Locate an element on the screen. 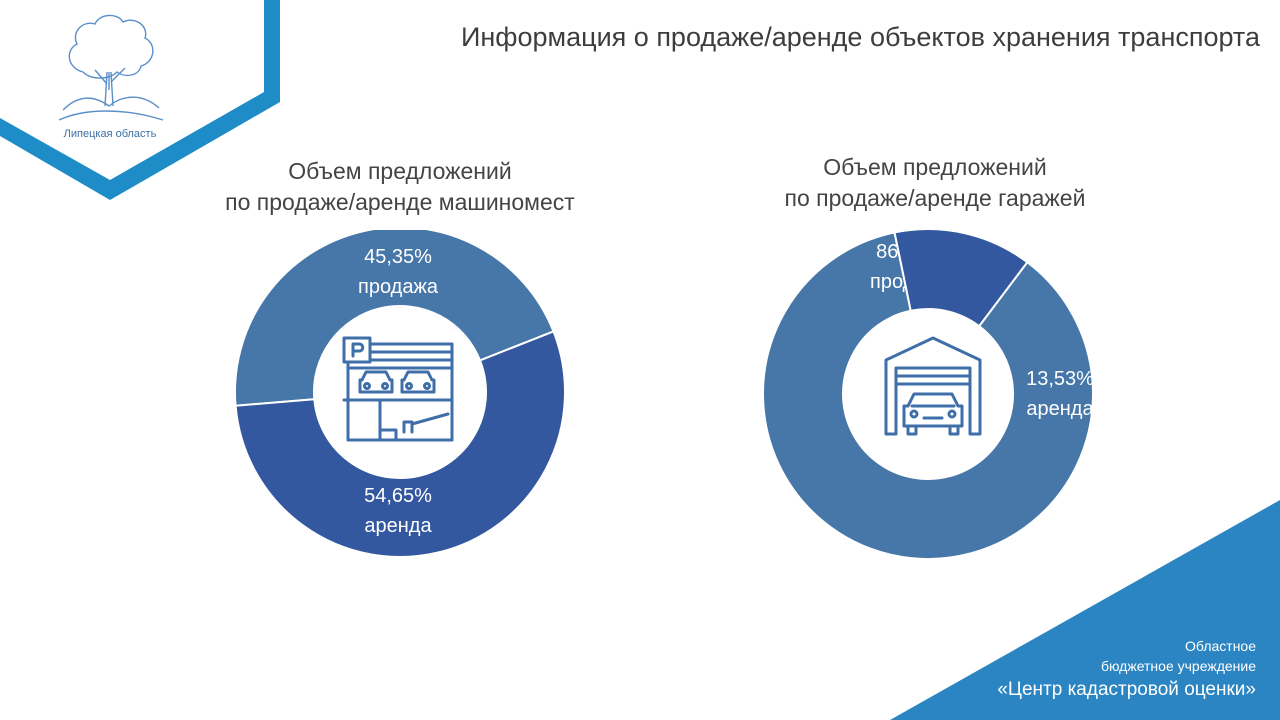  tree-logo-icon is located at coordinates (111, 67).